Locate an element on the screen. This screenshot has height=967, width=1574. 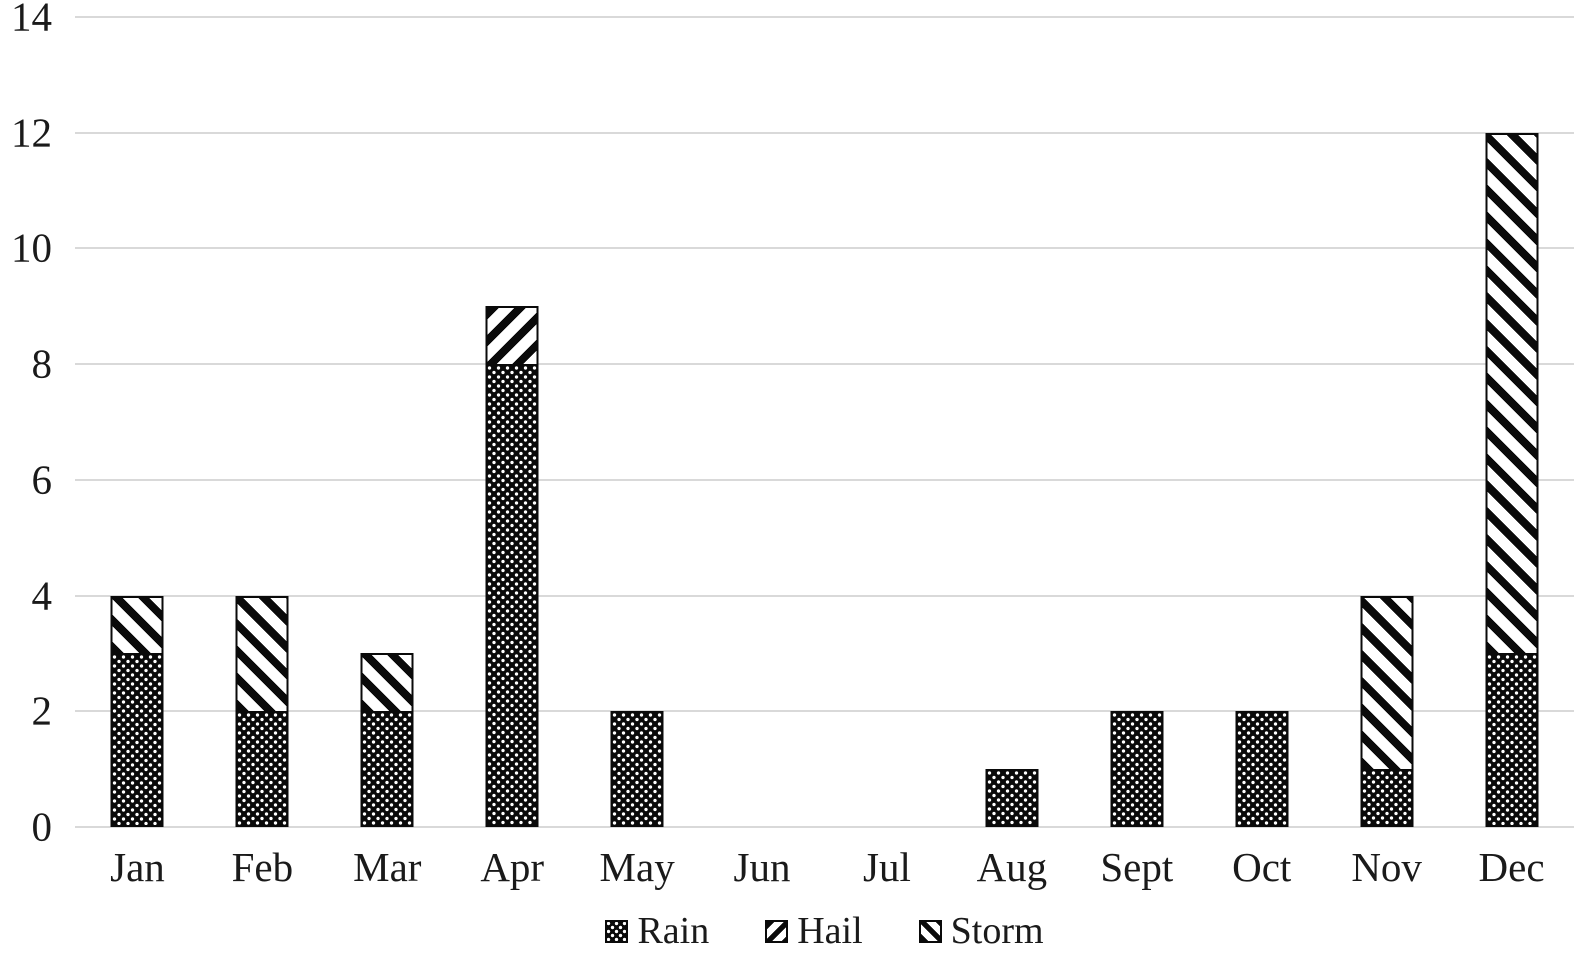
x-axis-tick-label-jul: Jul is located at coordinates (887, 867).